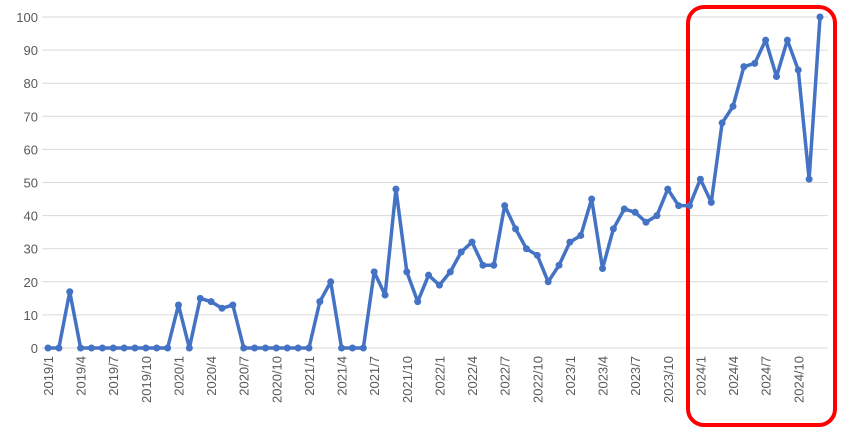  Describe the element at coordinates (374, 376) in the screenshot. I see `x-tick-label: 2021/7` at that location.